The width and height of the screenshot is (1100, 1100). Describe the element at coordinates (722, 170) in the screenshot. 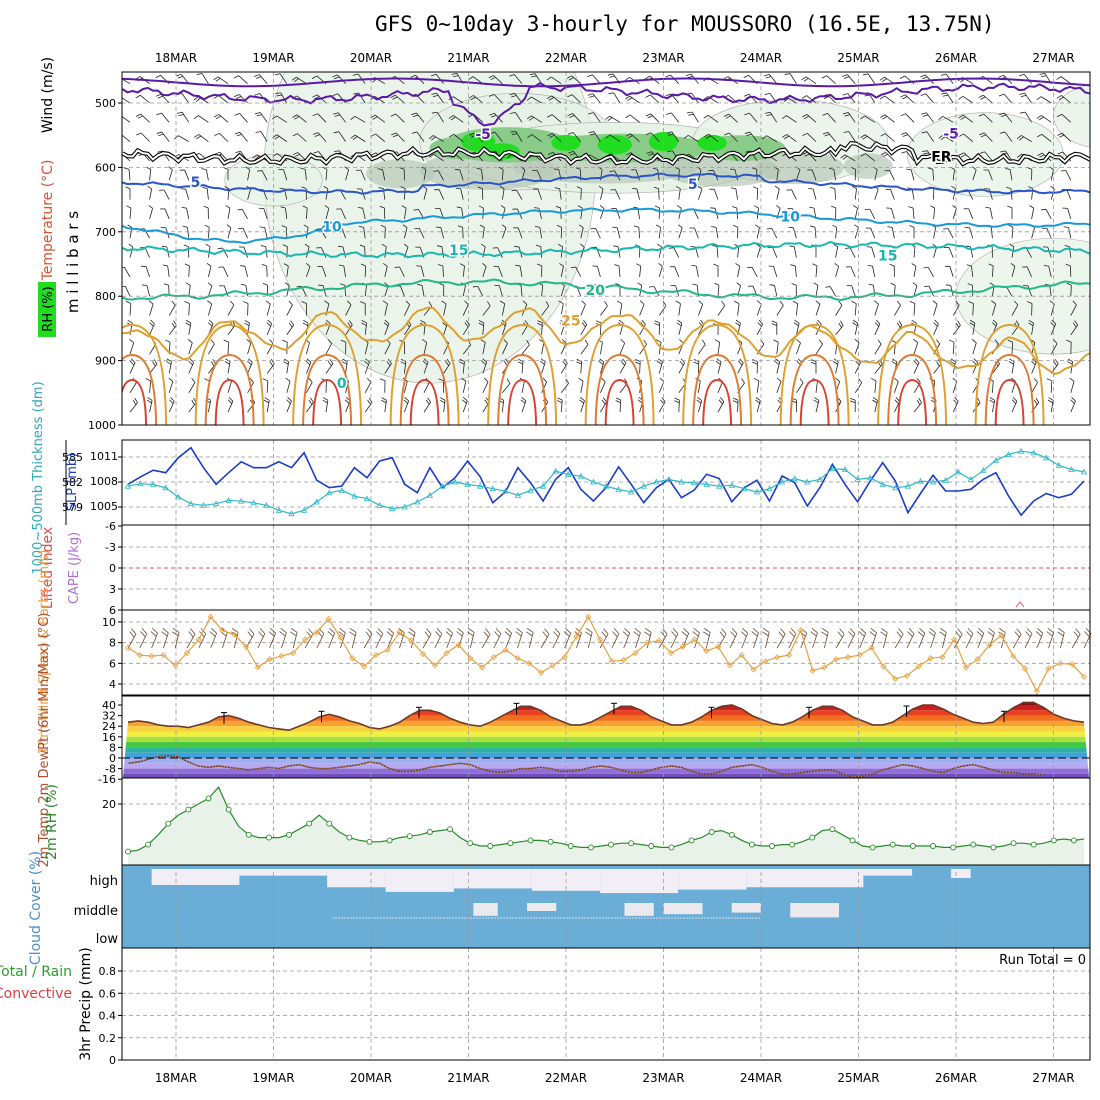

I see `rh-shade-gray` at that location.